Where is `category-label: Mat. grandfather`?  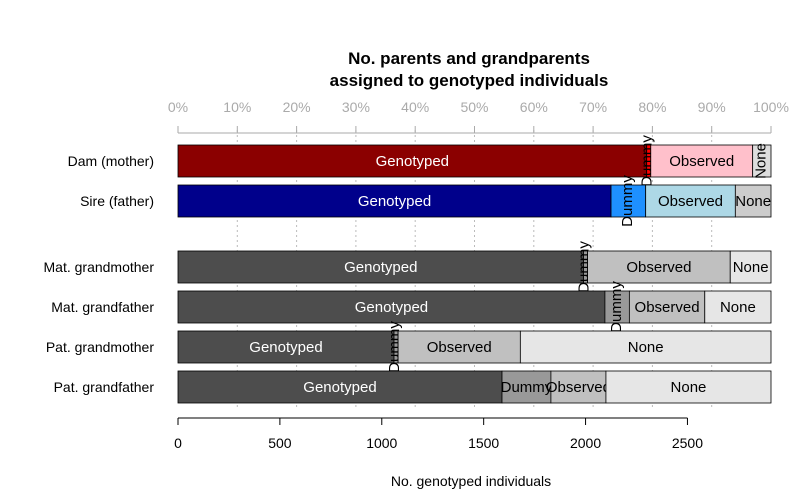
category-label: Mat. grandfather is located at coordinates (102, 307).